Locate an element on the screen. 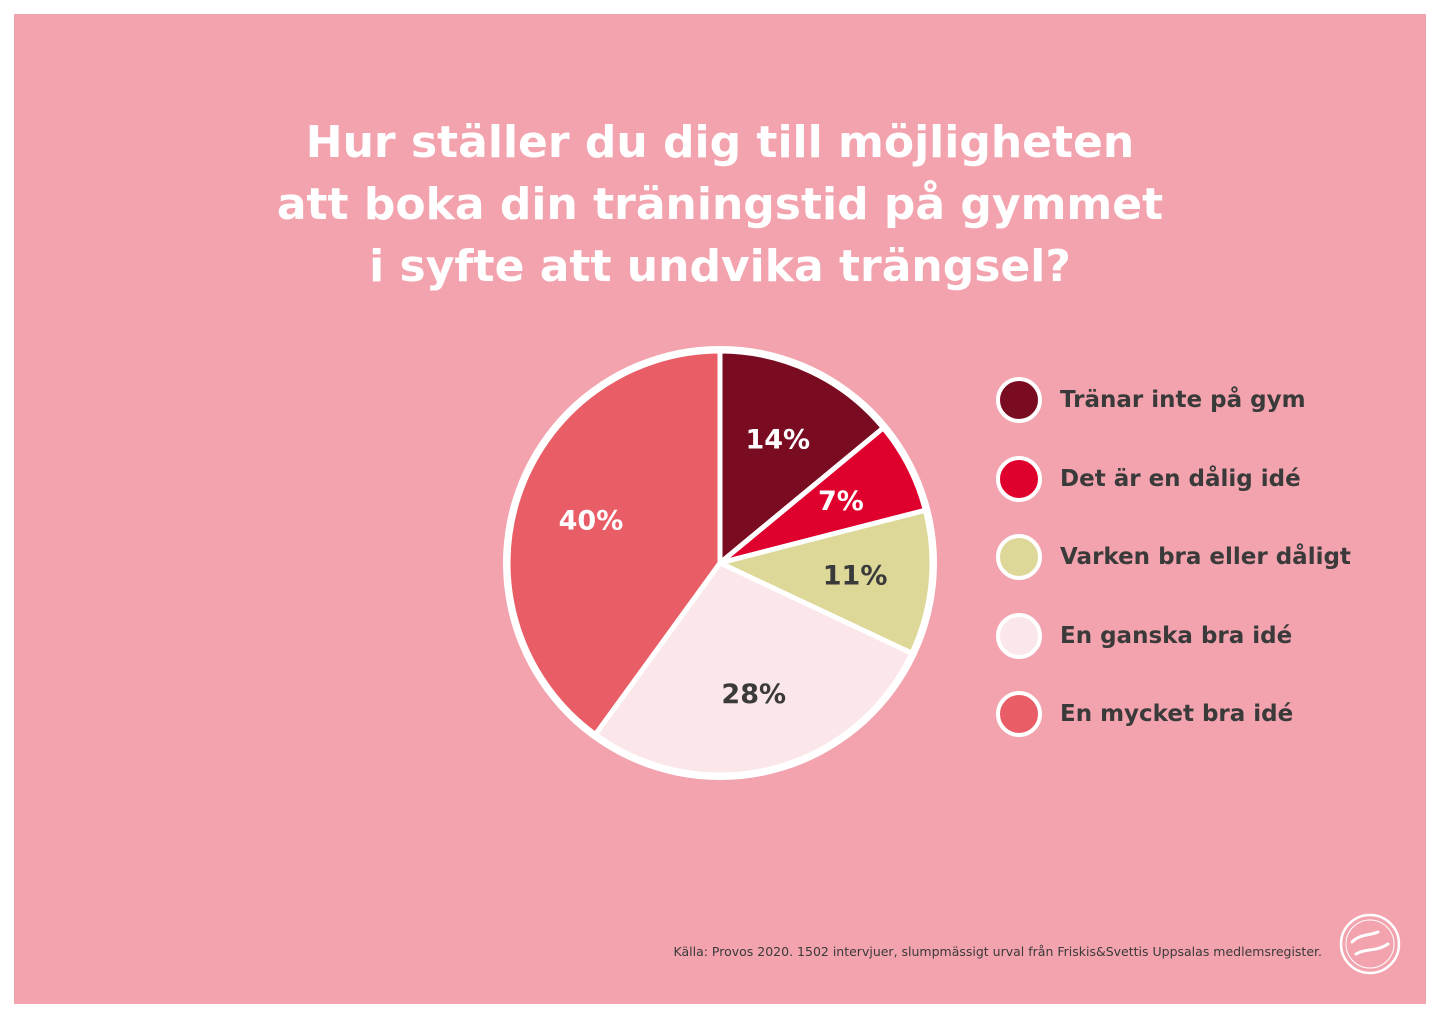 Image resolution: width=1440 pixels, height=1019 pixels. legend-label-1: Tränar inte på gym is located at coordinates (1183, 400).